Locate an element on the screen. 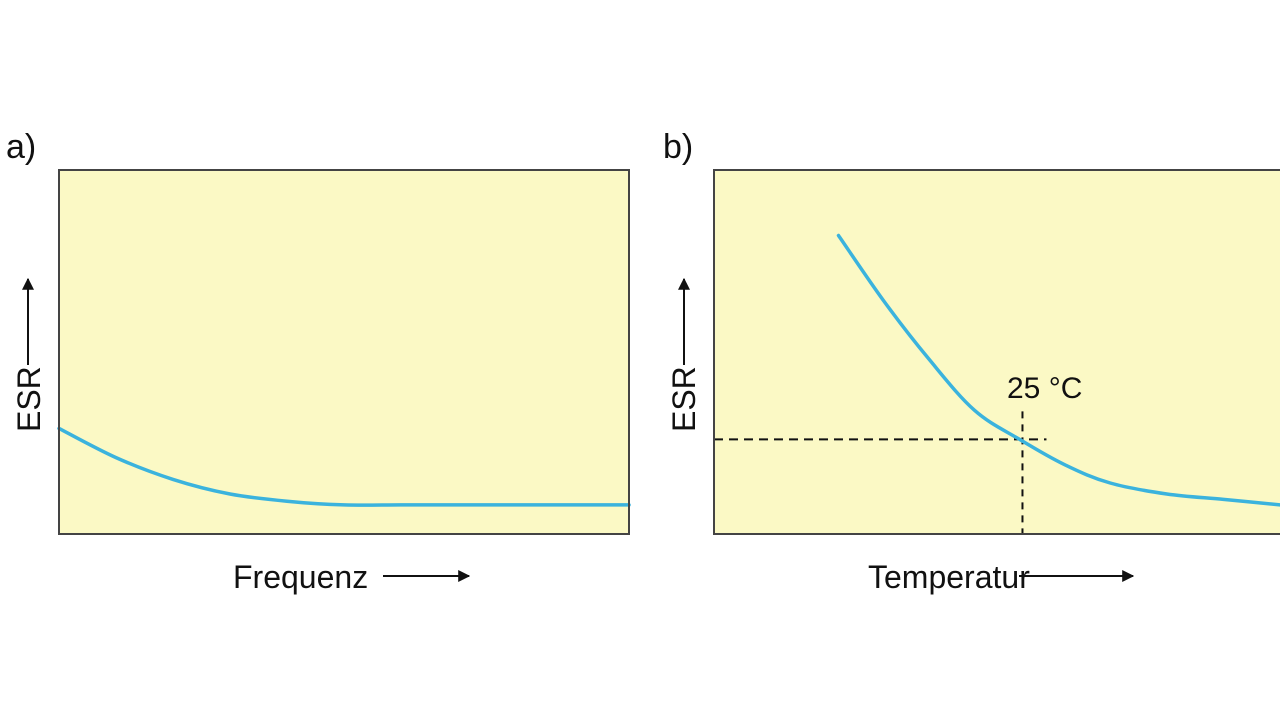 This screenshot has height=721, width=1280. panel-b-y-axis-label: ESR is located at coordinates (684, 399).